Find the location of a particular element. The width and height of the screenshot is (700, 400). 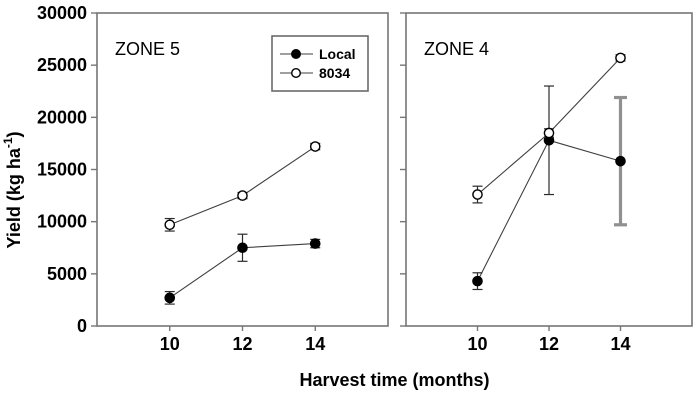

legend-label: Local is located at coordinates (337, 54).